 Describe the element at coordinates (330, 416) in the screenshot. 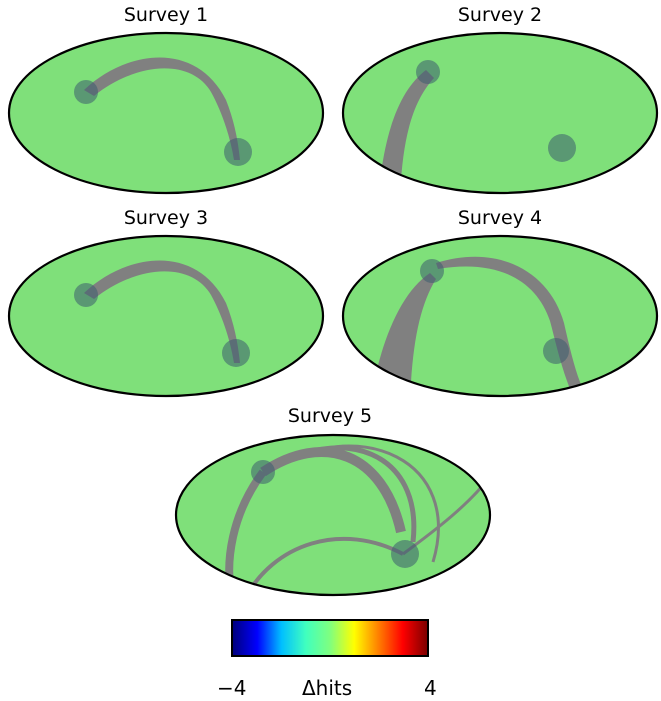

I see `survey-5-title: Survey 5` at that location.